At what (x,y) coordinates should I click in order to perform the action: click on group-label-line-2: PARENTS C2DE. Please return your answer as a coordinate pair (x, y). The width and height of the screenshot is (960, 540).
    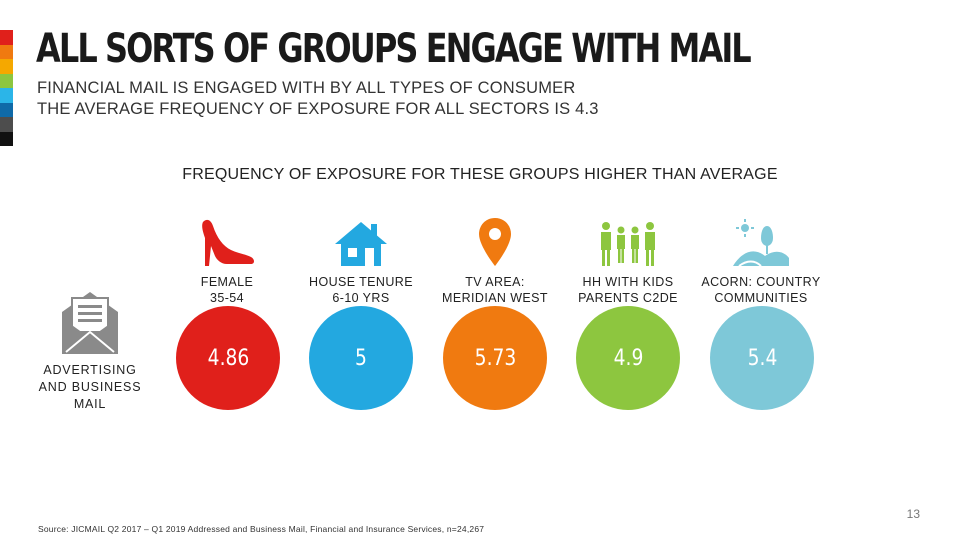
    Looking at the image, I should click on (628, 298).